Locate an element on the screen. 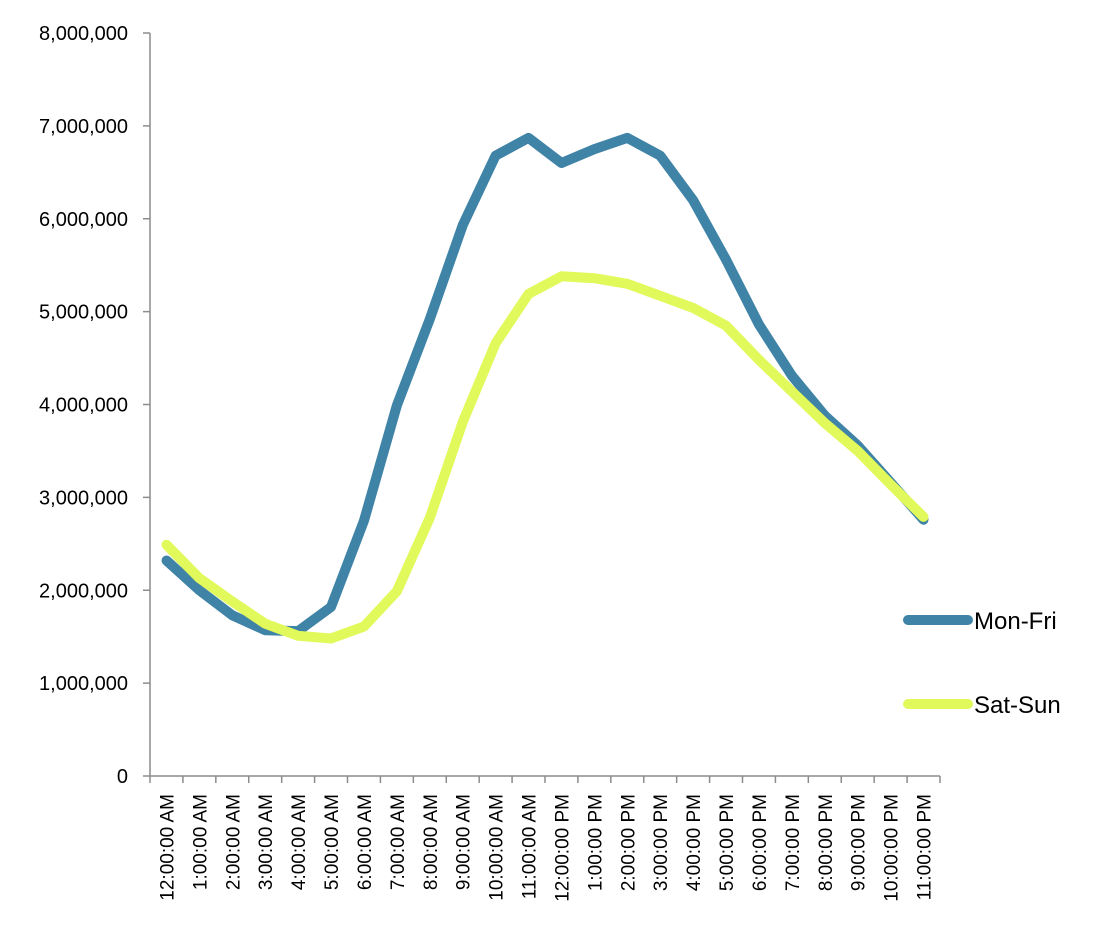 This screenshot has height=951, width=1108. y-tick-label: 7,000,000 is located at coordinates (83, 127).